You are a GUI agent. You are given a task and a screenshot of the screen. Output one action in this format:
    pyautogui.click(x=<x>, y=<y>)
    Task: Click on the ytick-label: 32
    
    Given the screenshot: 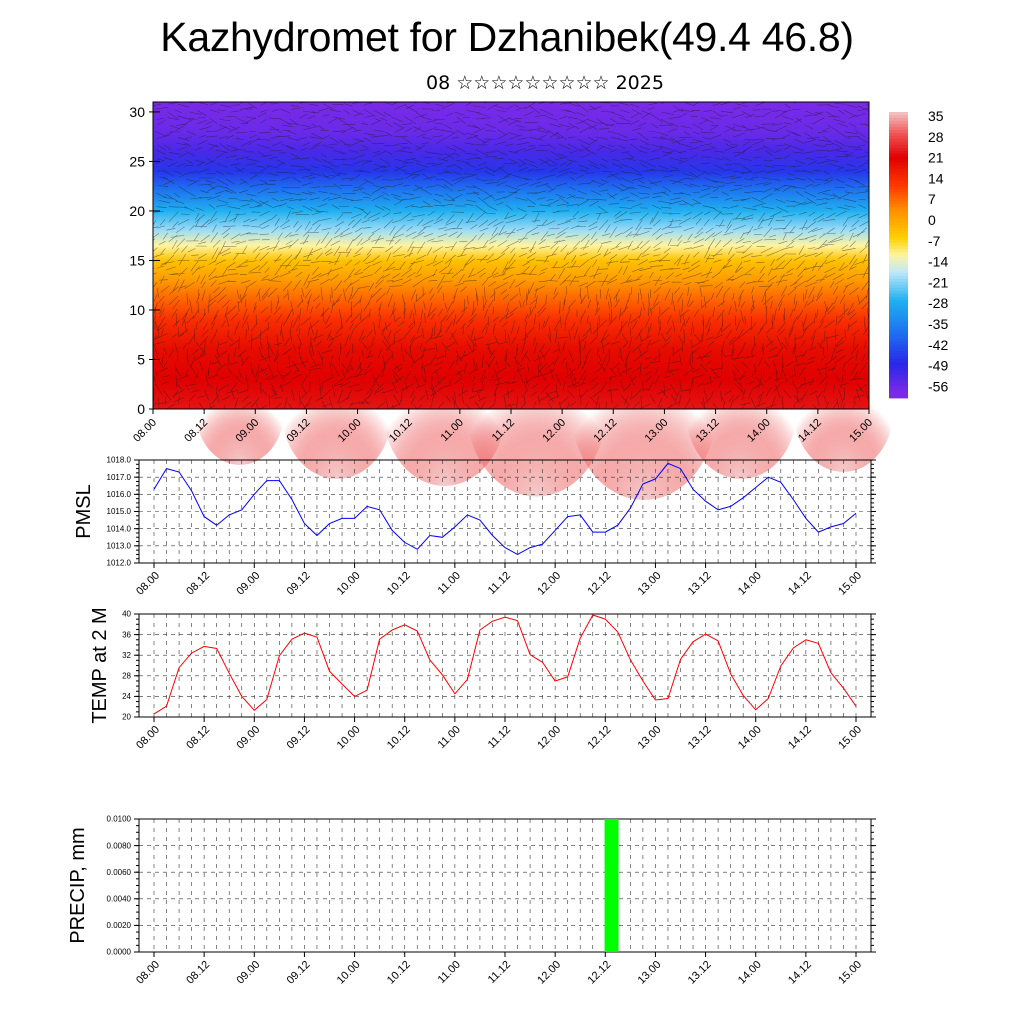 What is the action you would take?
    pyautogui.click(x=126, y=655)
    